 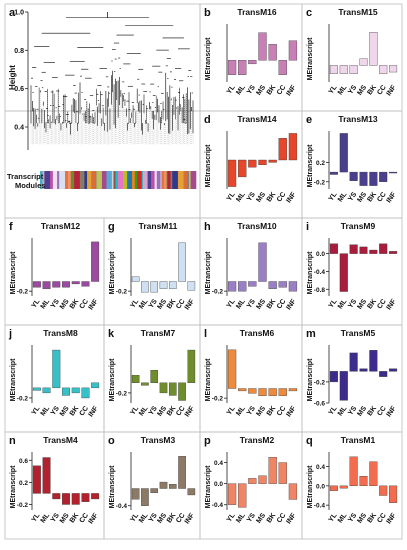 I want to click on category-label: YS, so click(x=251, y=197).